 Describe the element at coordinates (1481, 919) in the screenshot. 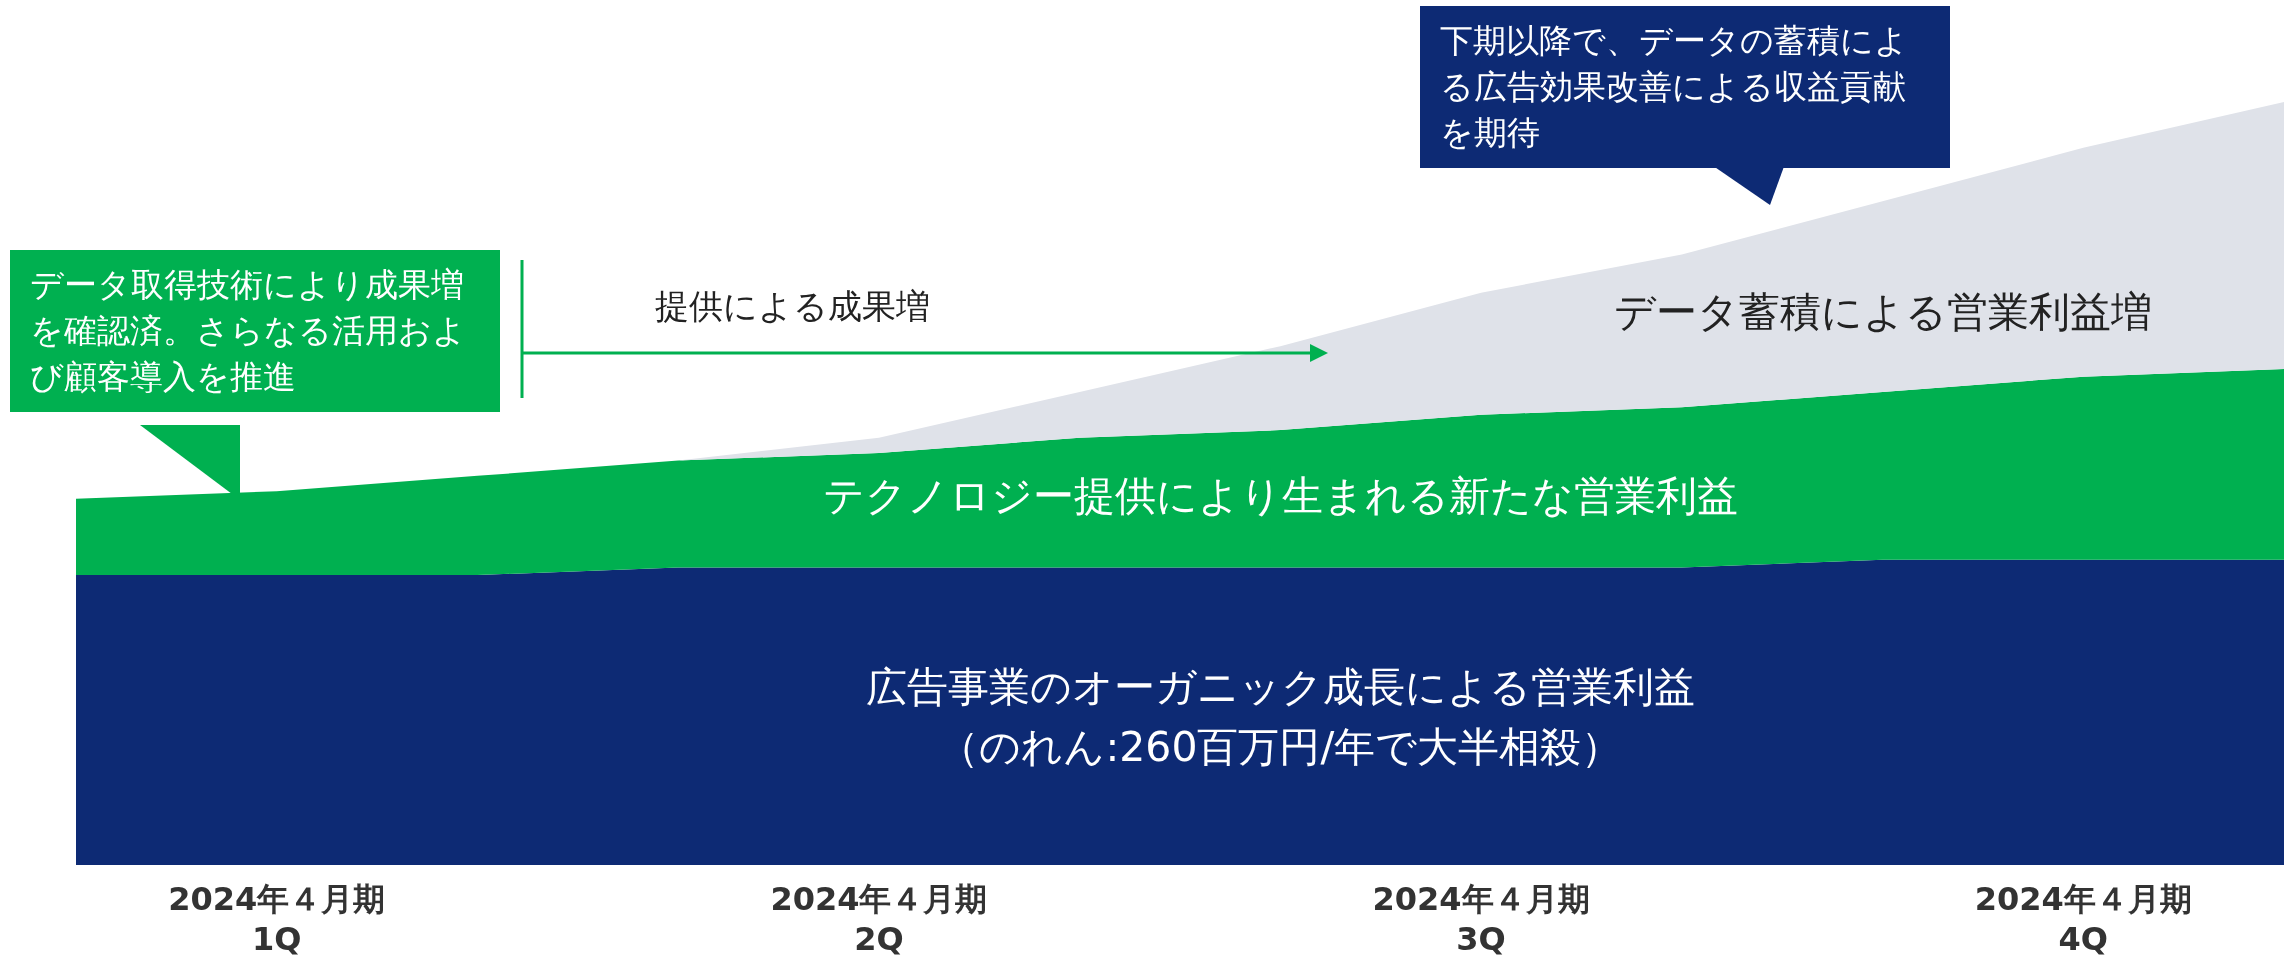

I see `x-tick-label: 2024年４月期 3Q` at that location.